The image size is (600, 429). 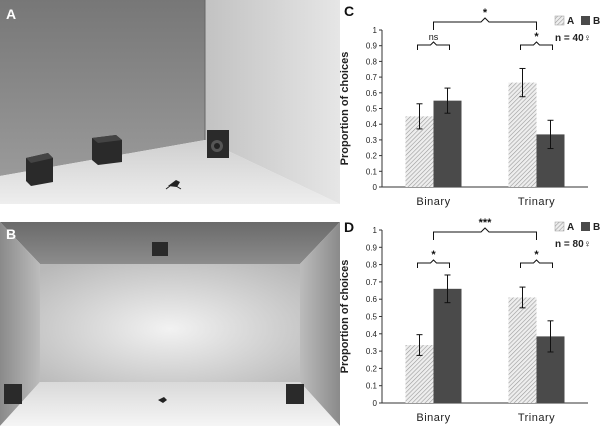 What do you see at coordinates (375, 403) in the screenshot?
I see `c1-y-tick-label: 0` at bounding box center [375, 403].